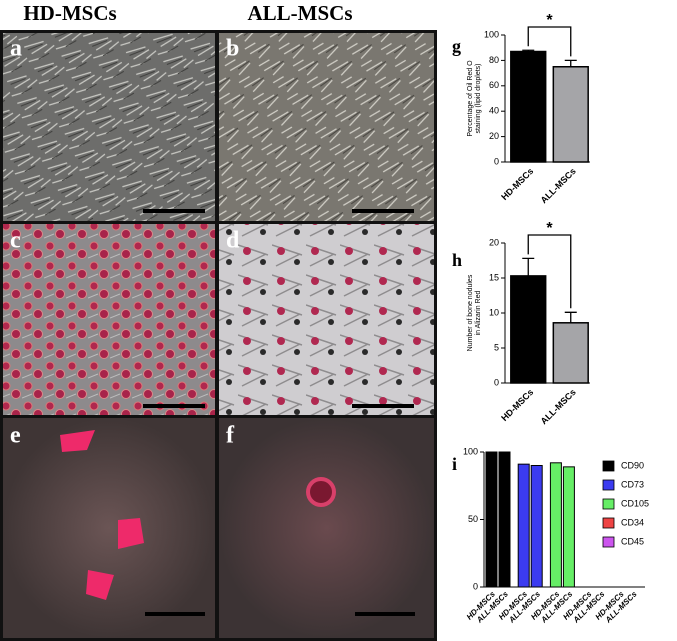  I want to click on panel-label: h, so click(457, 260).